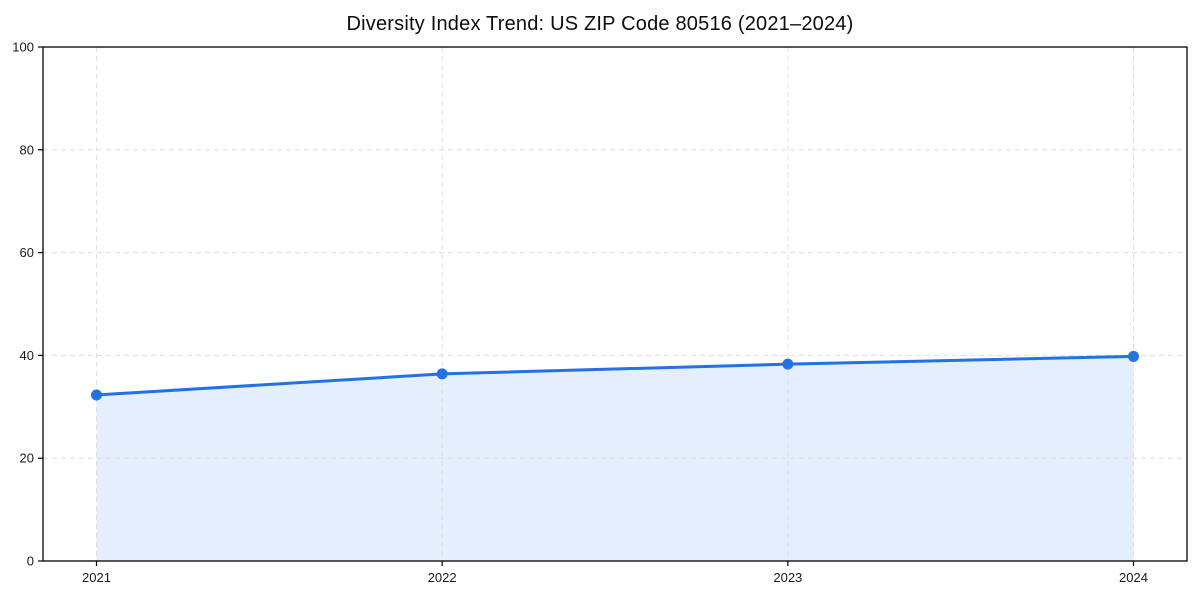  What do you see at coordinates (27, 458) in the screenshot?
I see `y-tick-label: 20` at bounding box center [27, 458].